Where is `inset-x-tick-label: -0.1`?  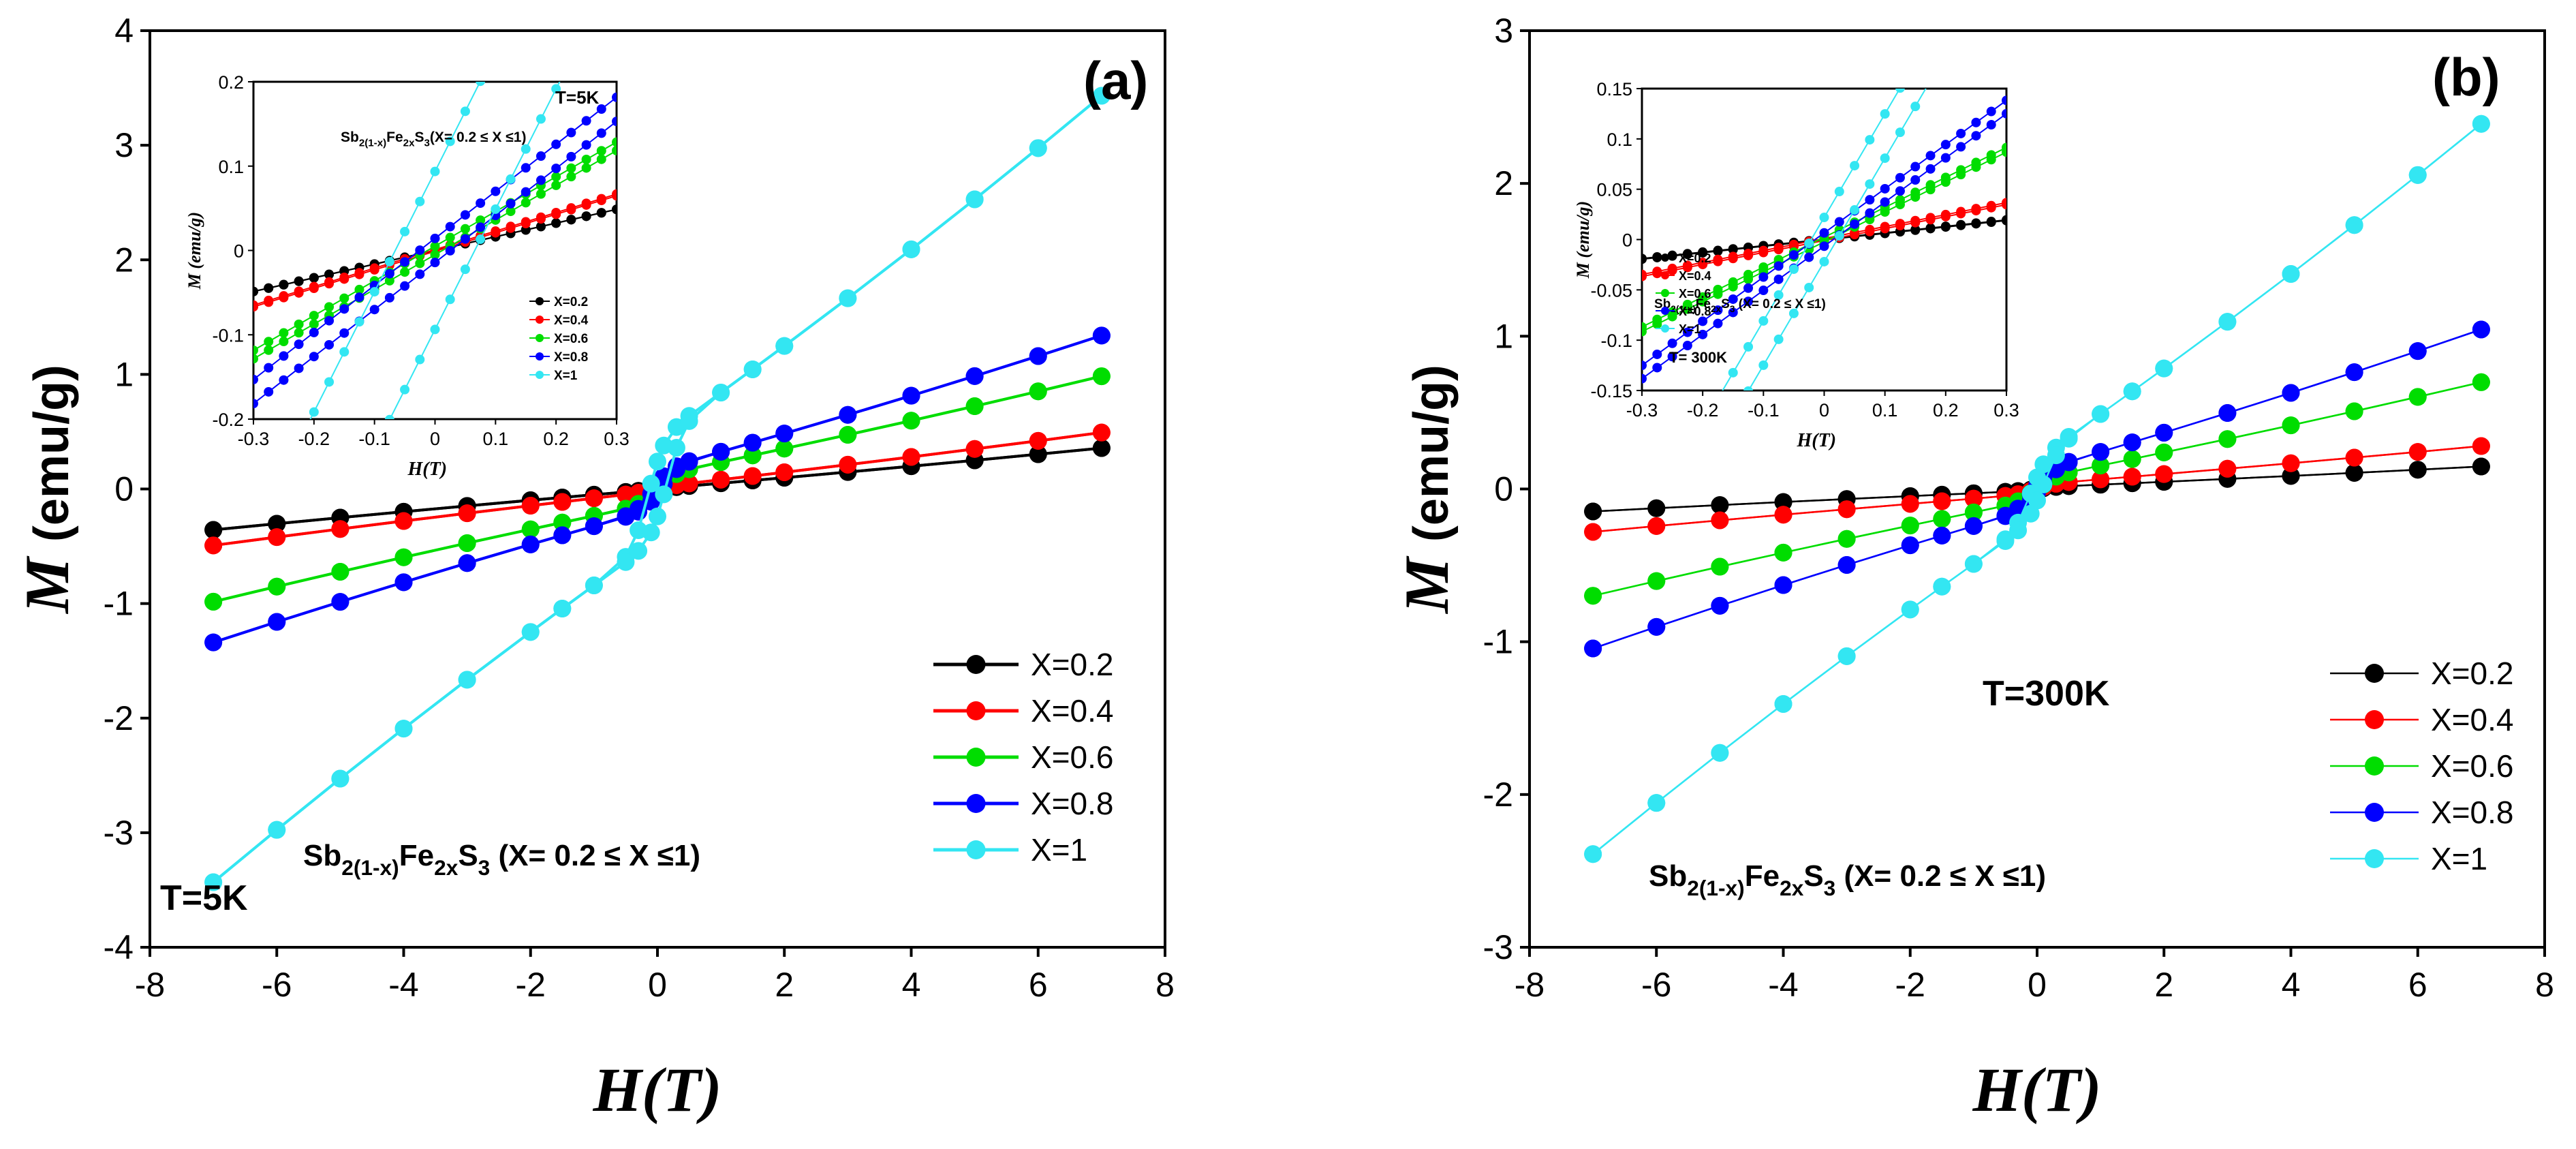 inset-x-tick-label: -0.1 is located at coordinates (374, 439).